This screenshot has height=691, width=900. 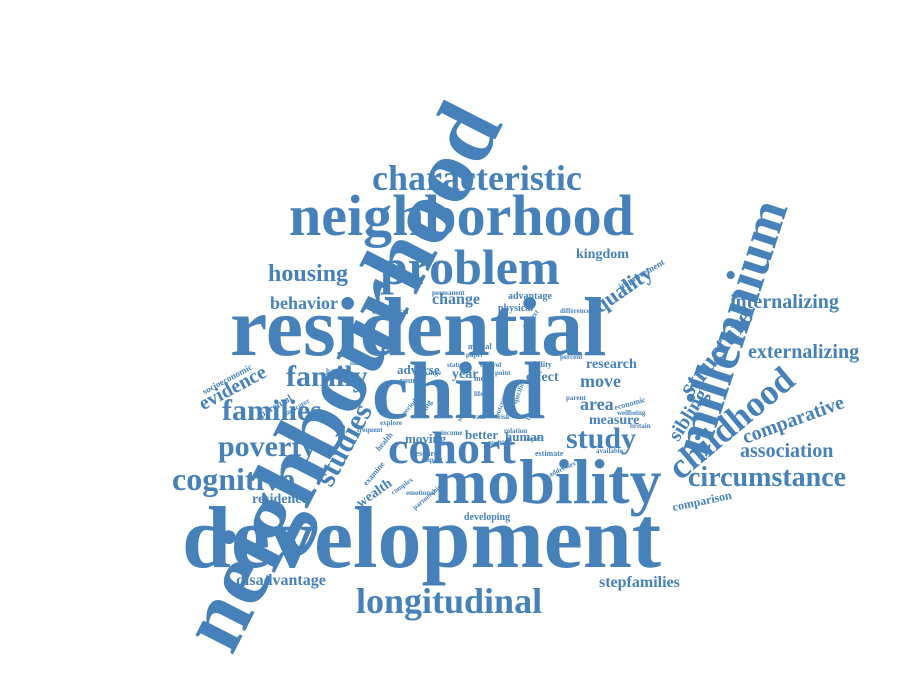 I want to click on word: ability, so click(x=541, y=364).